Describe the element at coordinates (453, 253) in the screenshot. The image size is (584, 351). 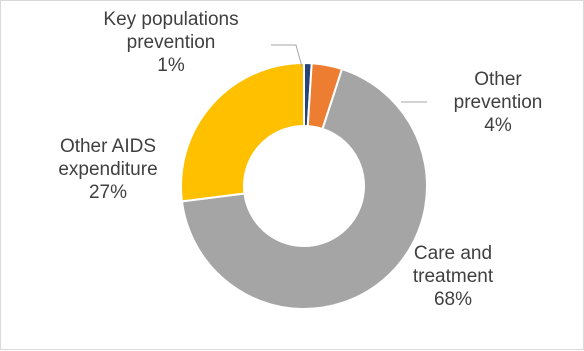
I see `data-label-category: Care and` at that location.